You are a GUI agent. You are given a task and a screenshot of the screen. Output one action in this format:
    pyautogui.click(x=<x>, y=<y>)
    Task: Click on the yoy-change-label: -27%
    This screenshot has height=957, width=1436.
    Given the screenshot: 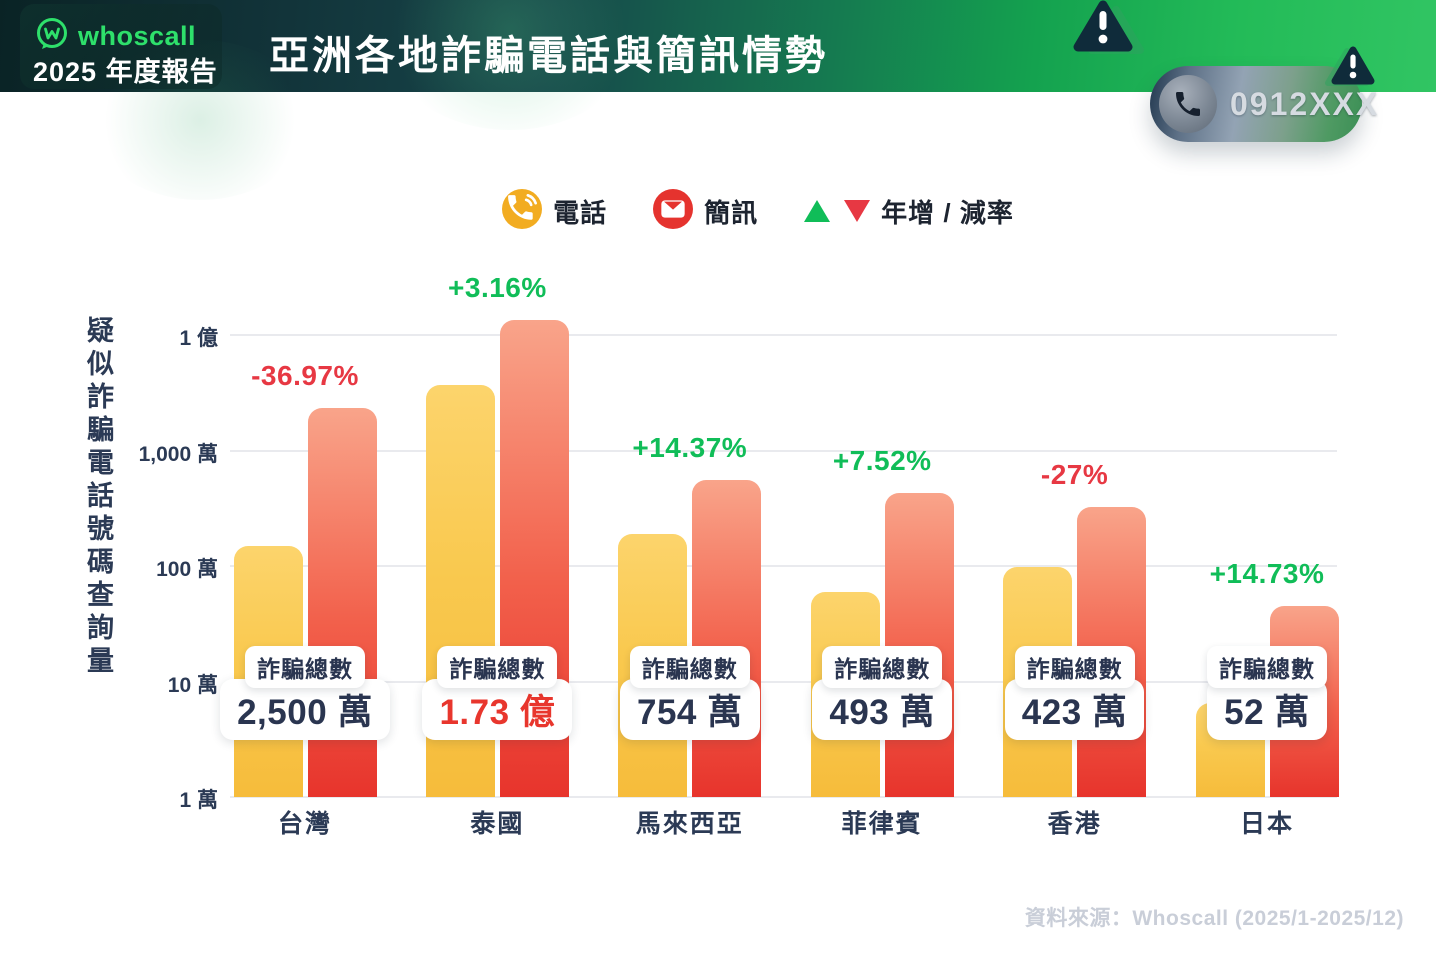 What is the action you would take?
    pyautogui.click(x=1074, y=474)
    